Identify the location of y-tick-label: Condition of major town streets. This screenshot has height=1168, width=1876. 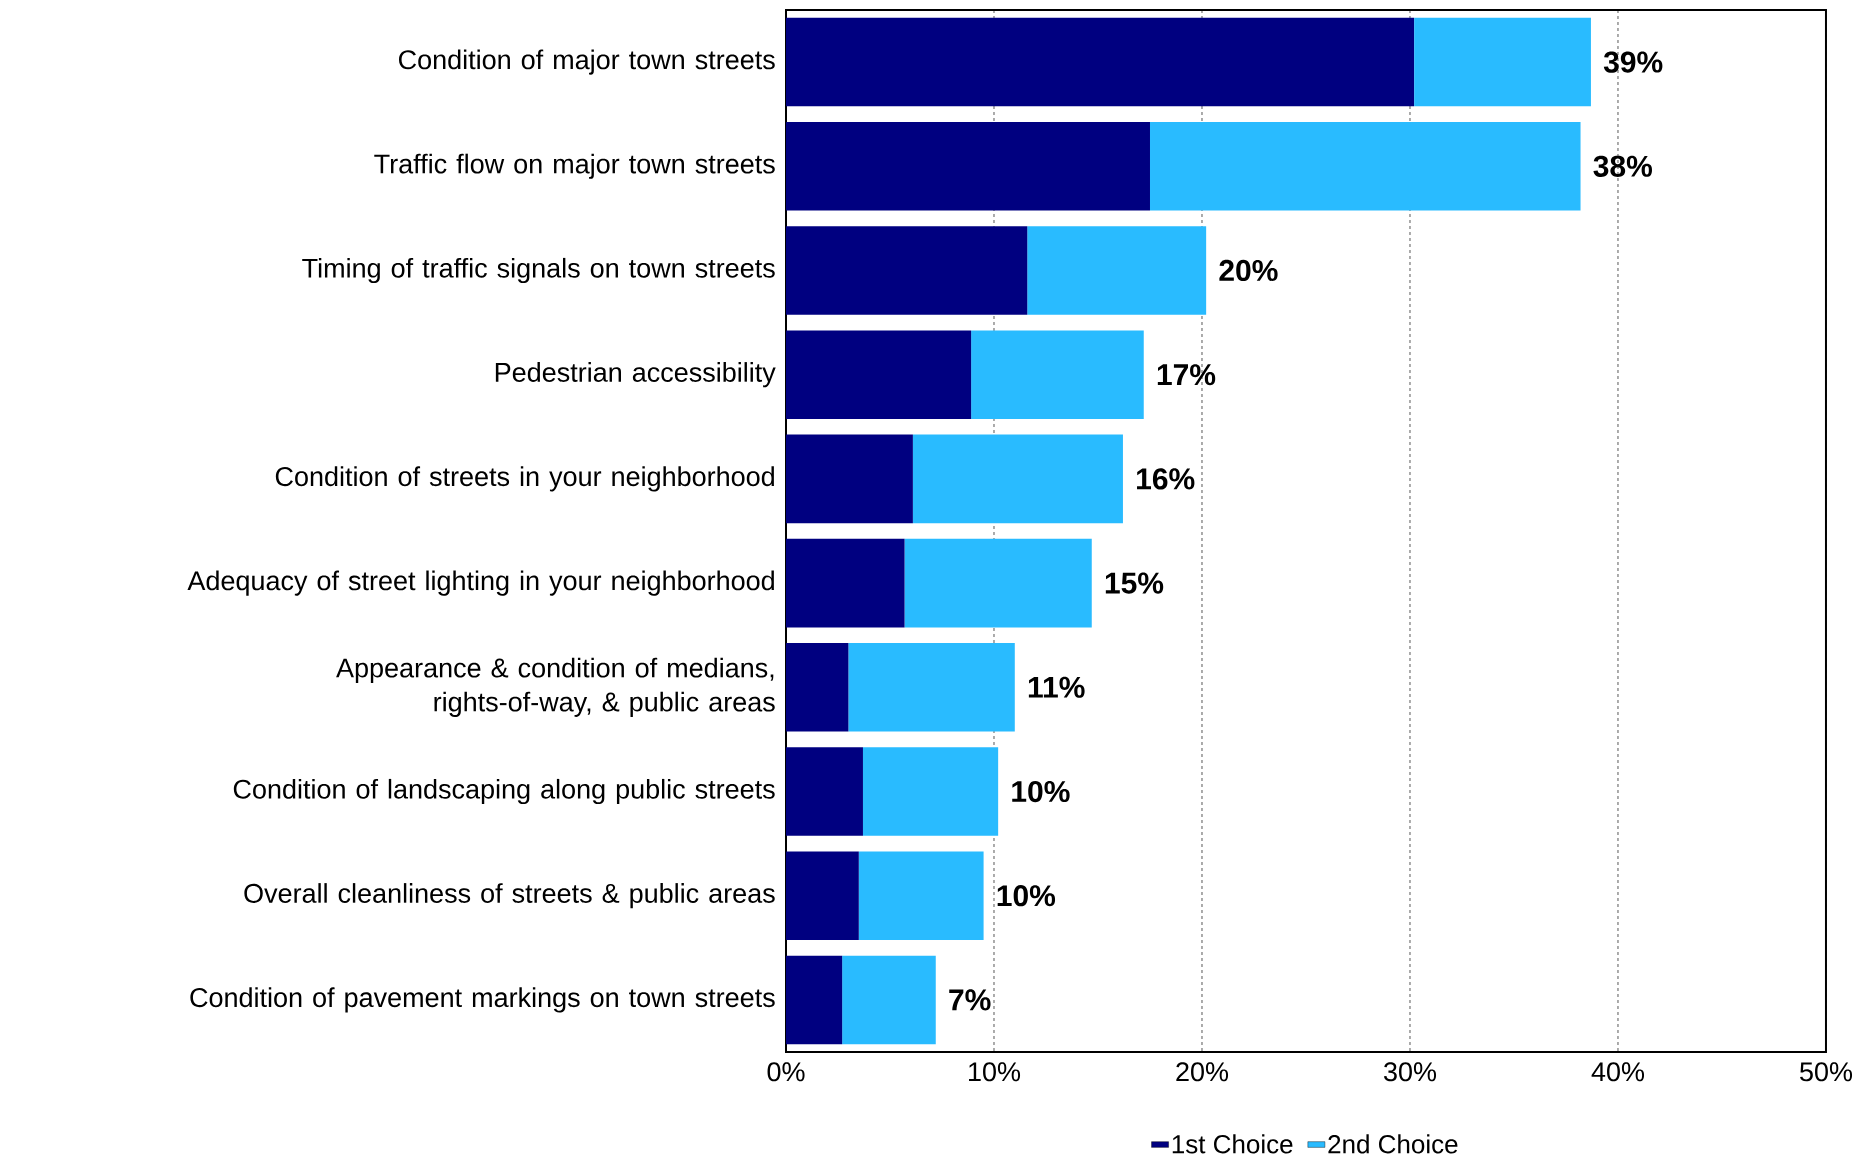
(587, 62).